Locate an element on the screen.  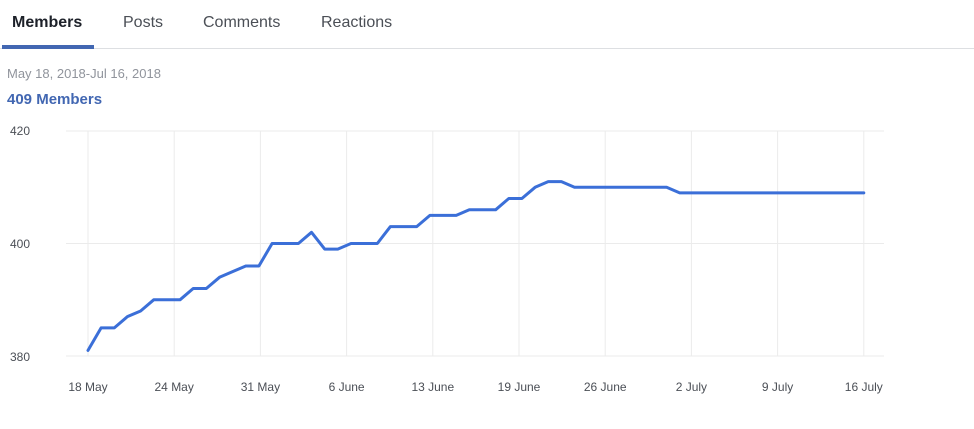
x-tick-label: 13 June is located at coordinates (433, 387).